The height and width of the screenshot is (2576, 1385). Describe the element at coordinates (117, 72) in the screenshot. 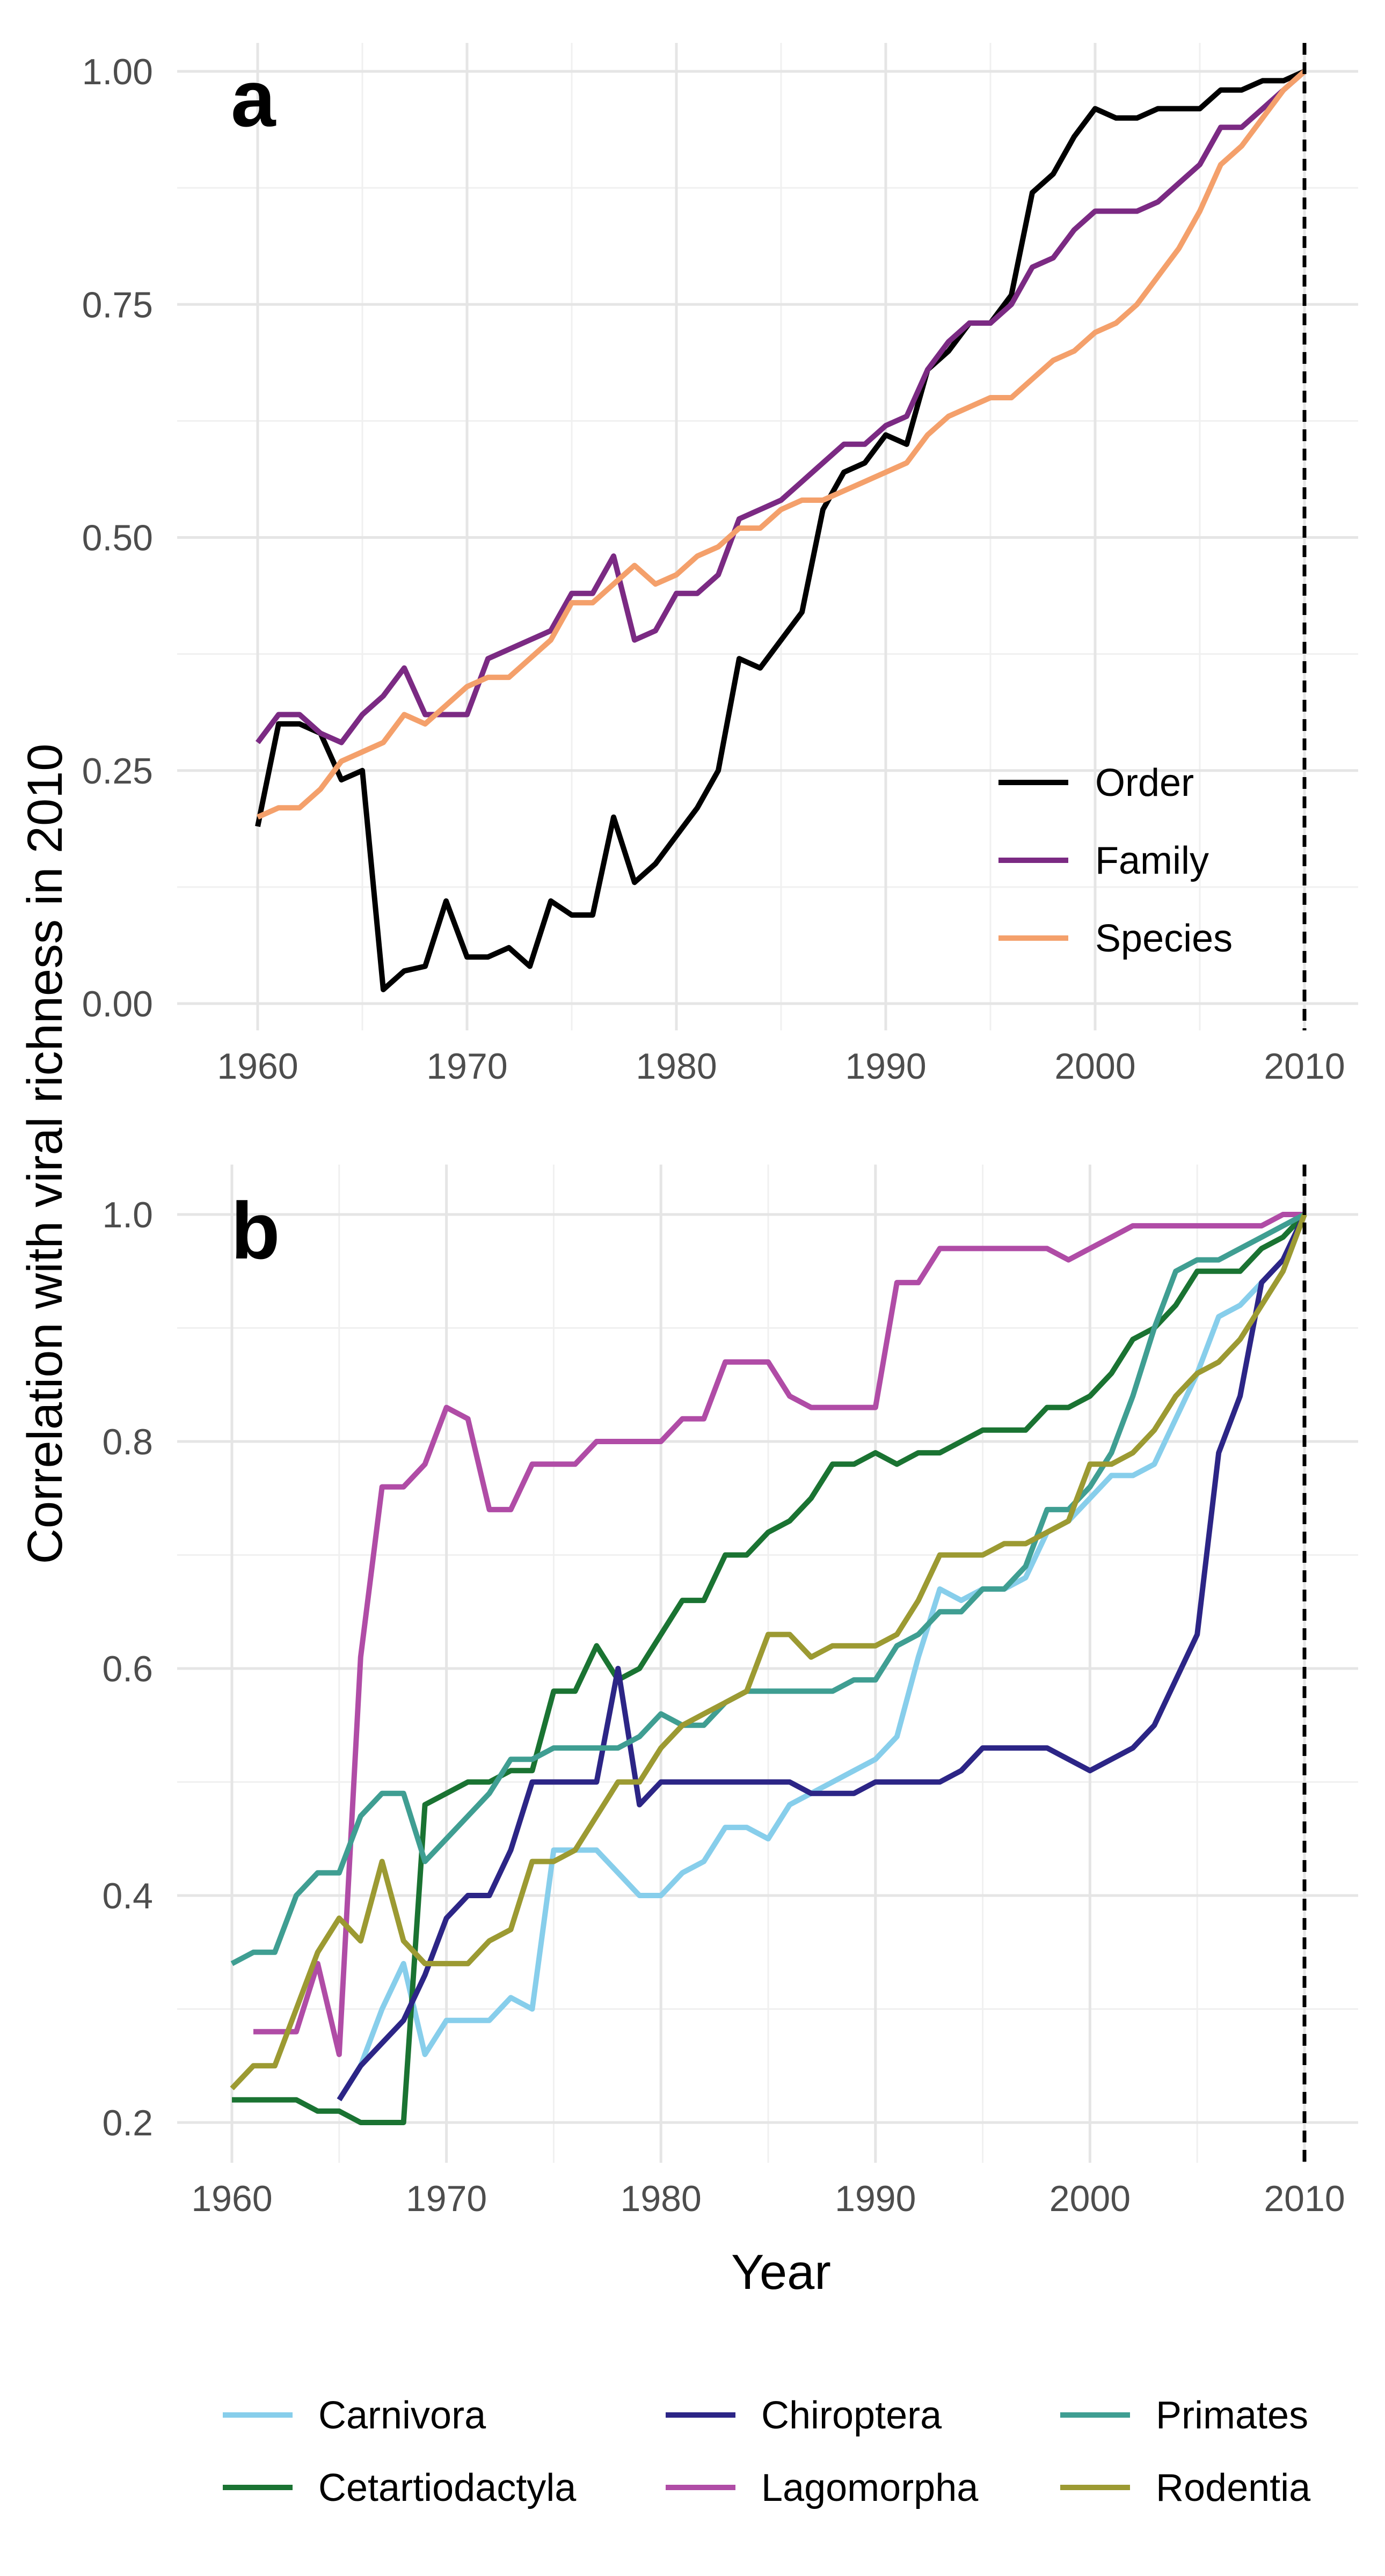

I see `y-tick-label: 1.00` at that location.